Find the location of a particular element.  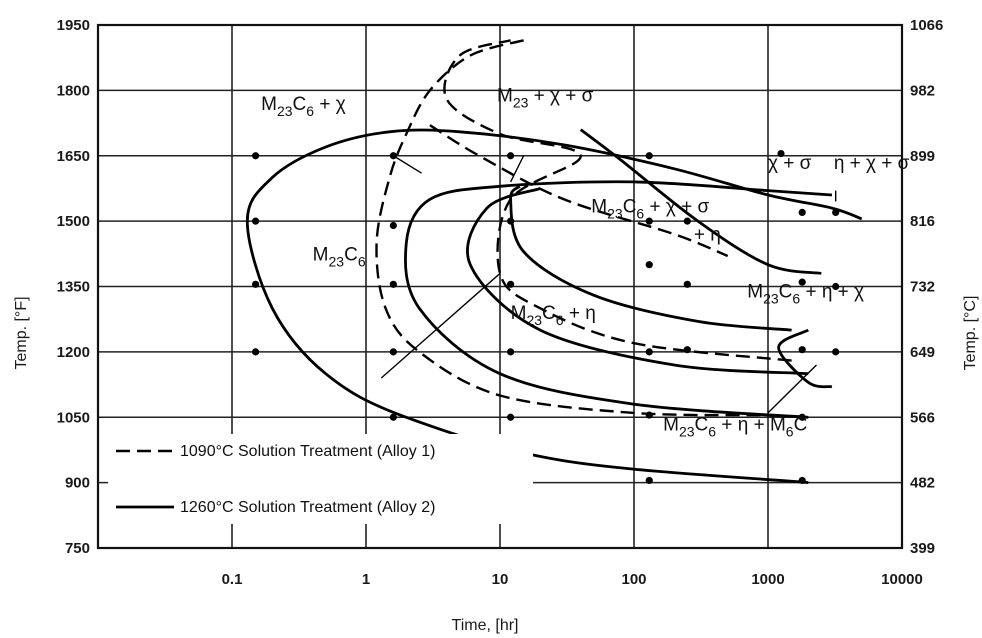

y-tick-label-right: 816 is located at coordinates (922, 221).